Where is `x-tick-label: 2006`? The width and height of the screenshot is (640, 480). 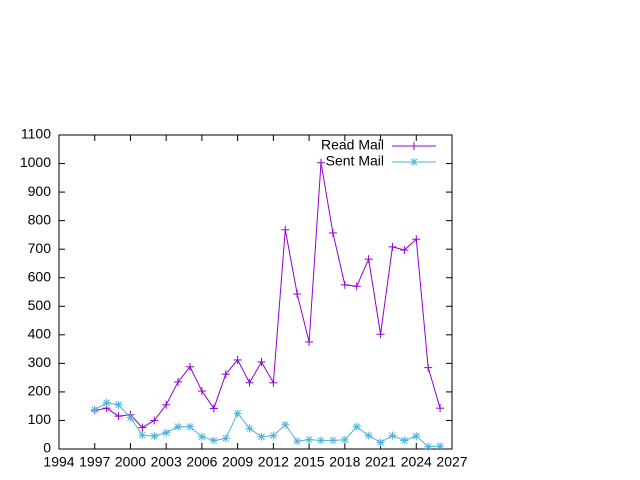 x-tick-label: 2006 is located at coordinates (201, 462).